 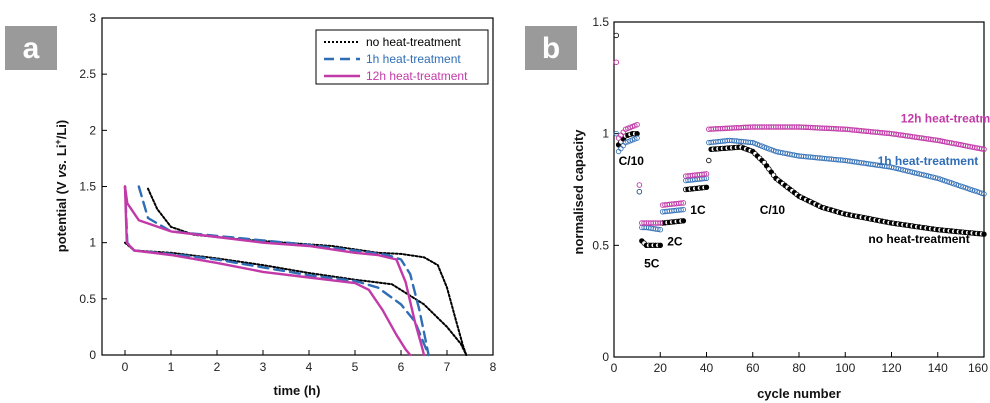 I want to click on panel-b-x-tick-label: 0, so click(x=614, y=368).